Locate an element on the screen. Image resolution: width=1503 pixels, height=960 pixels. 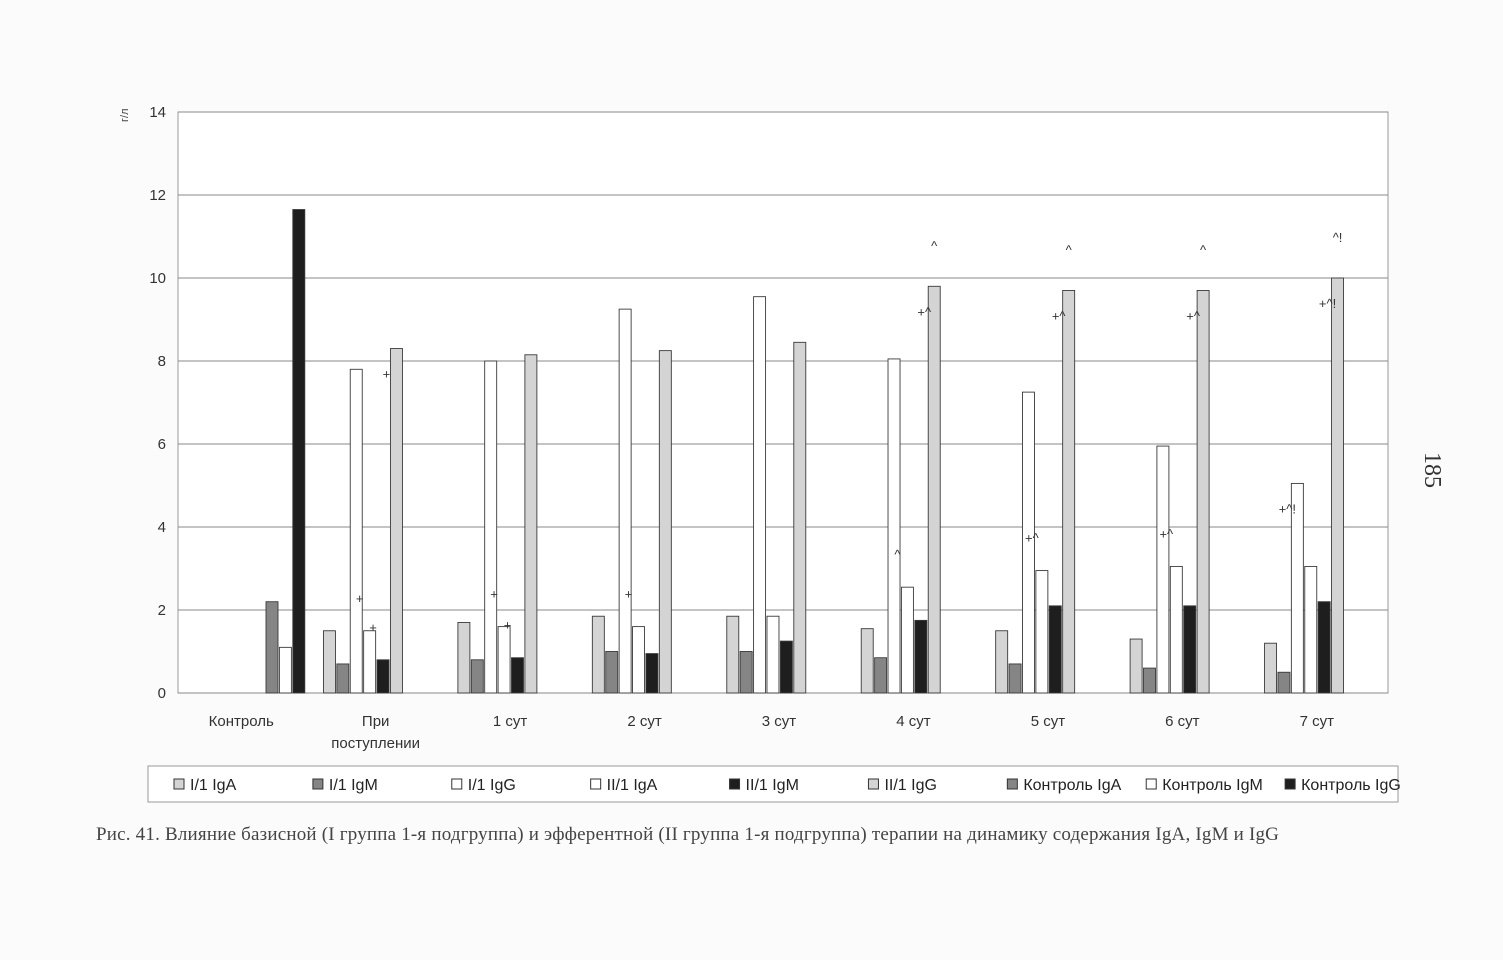
x-category-label: 6 сут is located at coordinates (1182, 721).